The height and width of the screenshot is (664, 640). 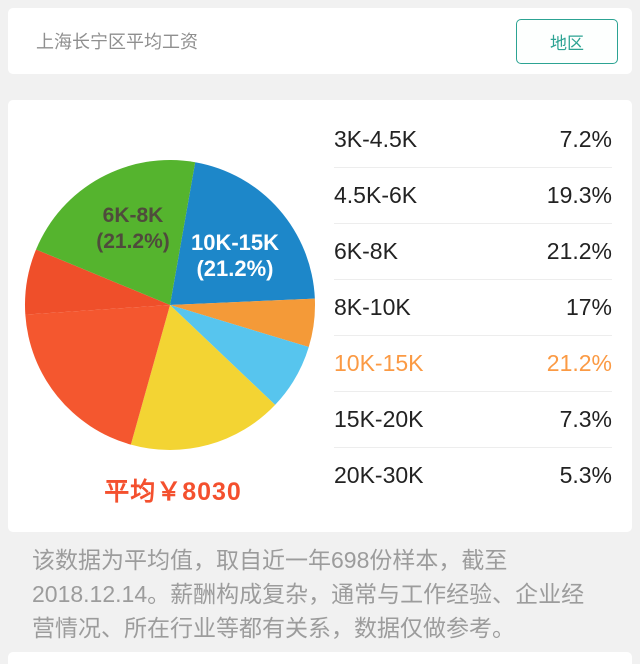 What do you see at coordinates (473, 364) in the screenshot?
I see `table-row-highlighted: 10K-15K 21.2%` at bounding box center [473, 364].